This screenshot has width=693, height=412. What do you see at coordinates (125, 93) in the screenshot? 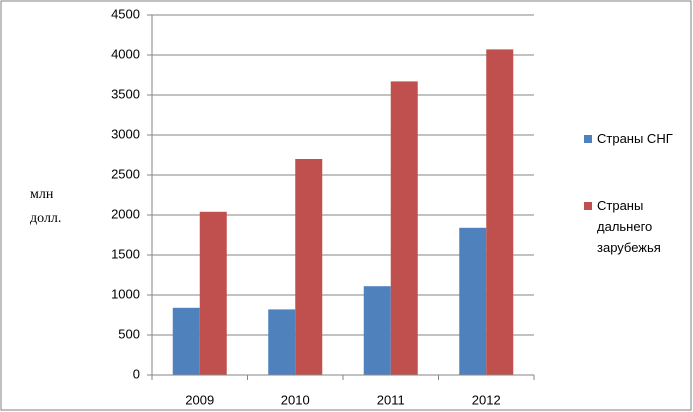
I see `y-tick-label: 3500` at bounding box center [125, 93].